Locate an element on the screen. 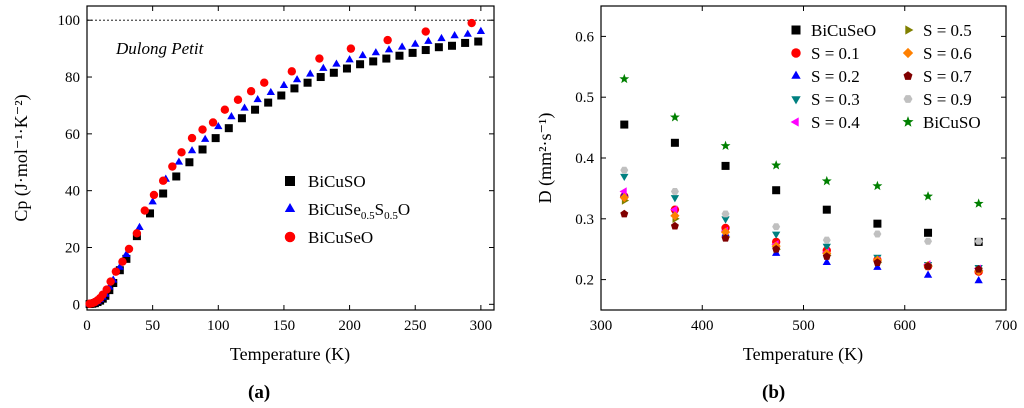 The height and width of the screenshot is (408, 1024). chart-b-y-tick-label: 0.4 is located at coordinates (584, 159).